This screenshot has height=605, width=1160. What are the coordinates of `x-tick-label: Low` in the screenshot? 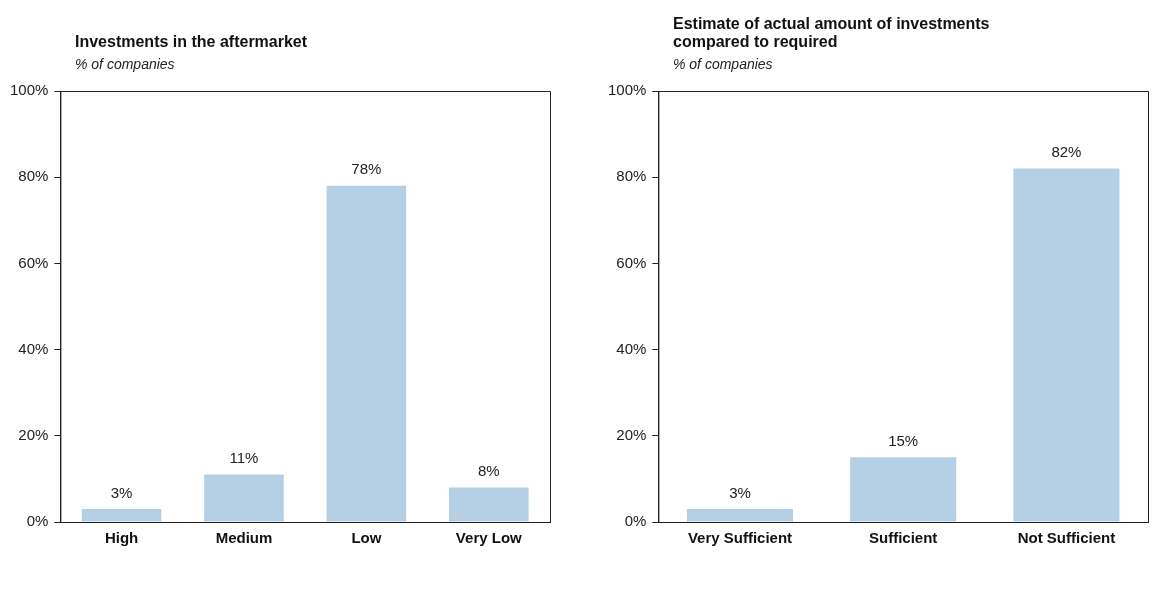 It's located at (366, 538).